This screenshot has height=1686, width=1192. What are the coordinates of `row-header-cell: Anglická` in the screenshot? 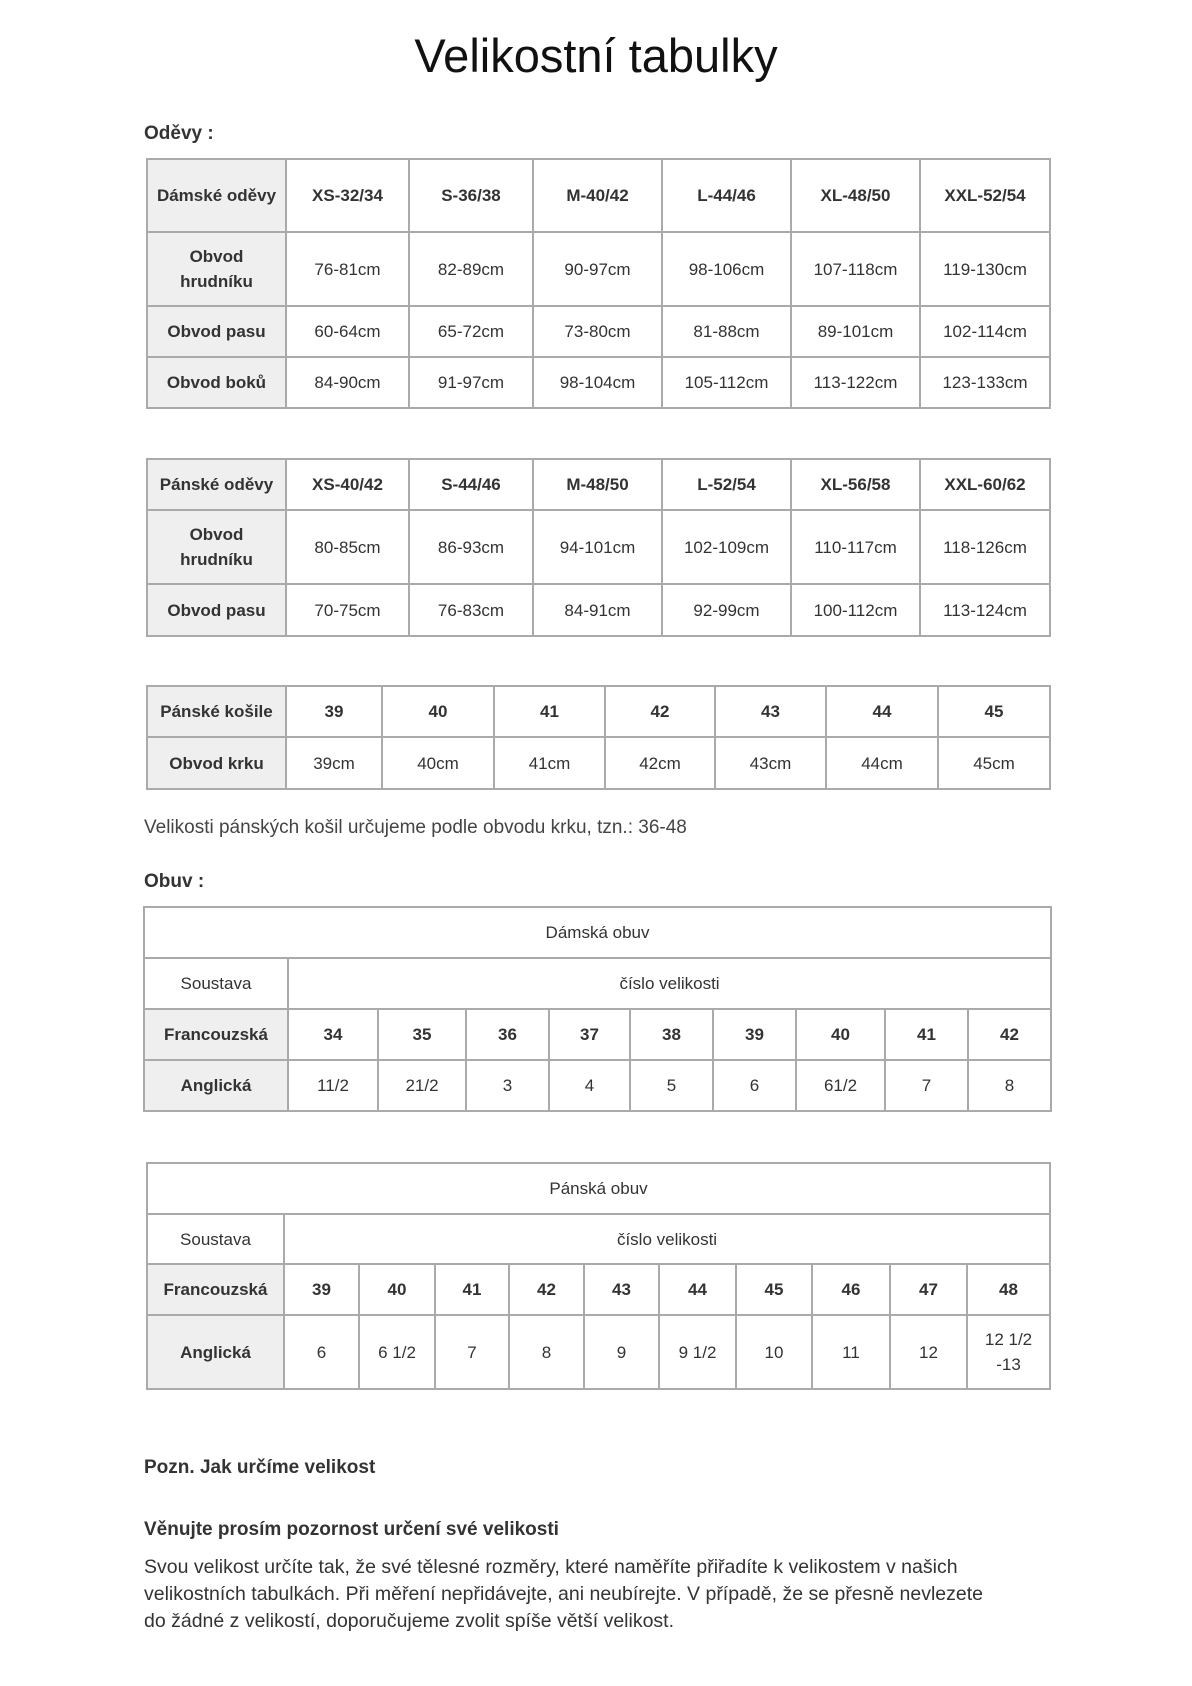 It's located at (215, 1352).